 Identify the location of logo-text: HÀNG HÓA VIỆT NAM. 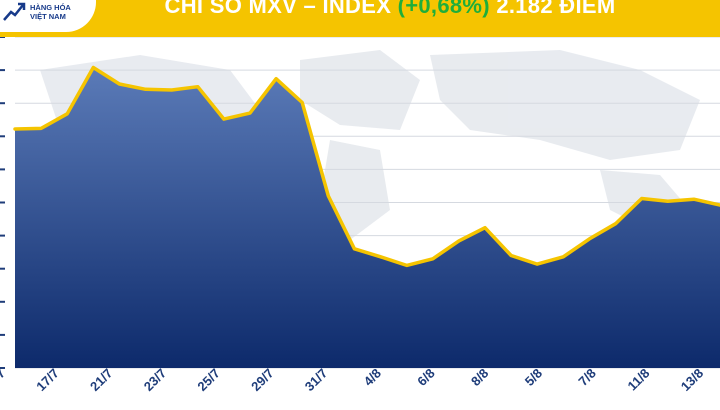
(50, 12).